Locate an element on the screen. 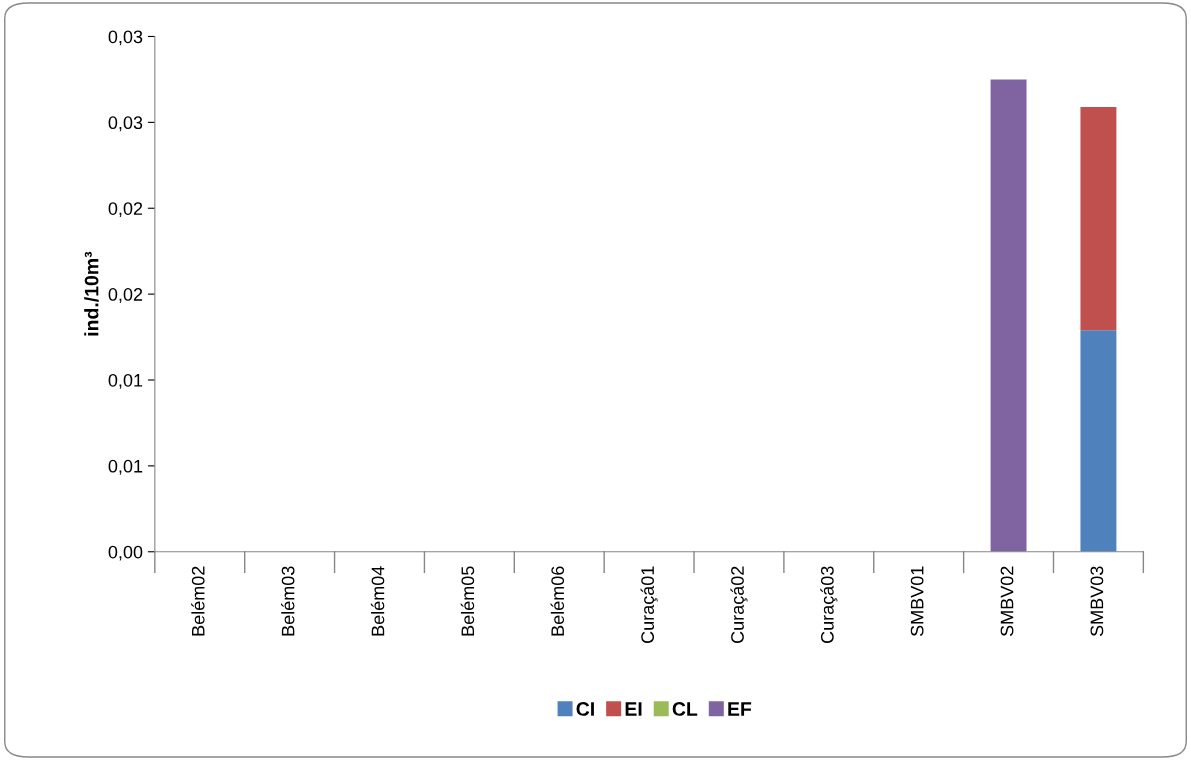 This screenshot has height=760, width=1191. x-tick-label: Belém02 is located at coordinates (198, 601).